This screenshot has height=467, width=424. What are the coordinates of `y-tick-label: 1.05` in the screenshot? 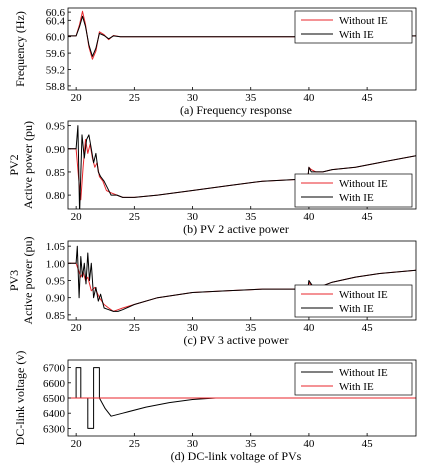 It's located at (56, 247).